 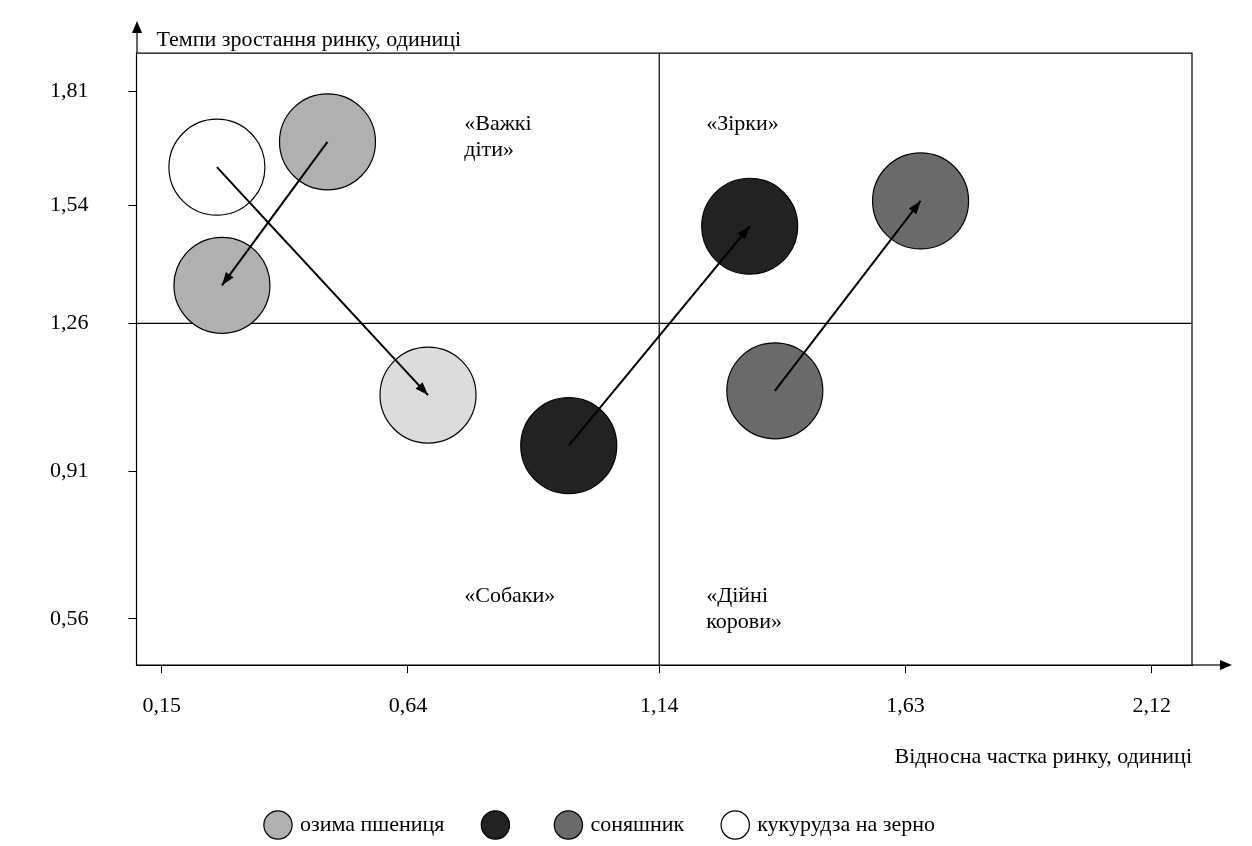 What do you see at coordinates (69, 322) in the screenshot?
I see `y-tick-label: 1,26` at bounding box center [69, 322].